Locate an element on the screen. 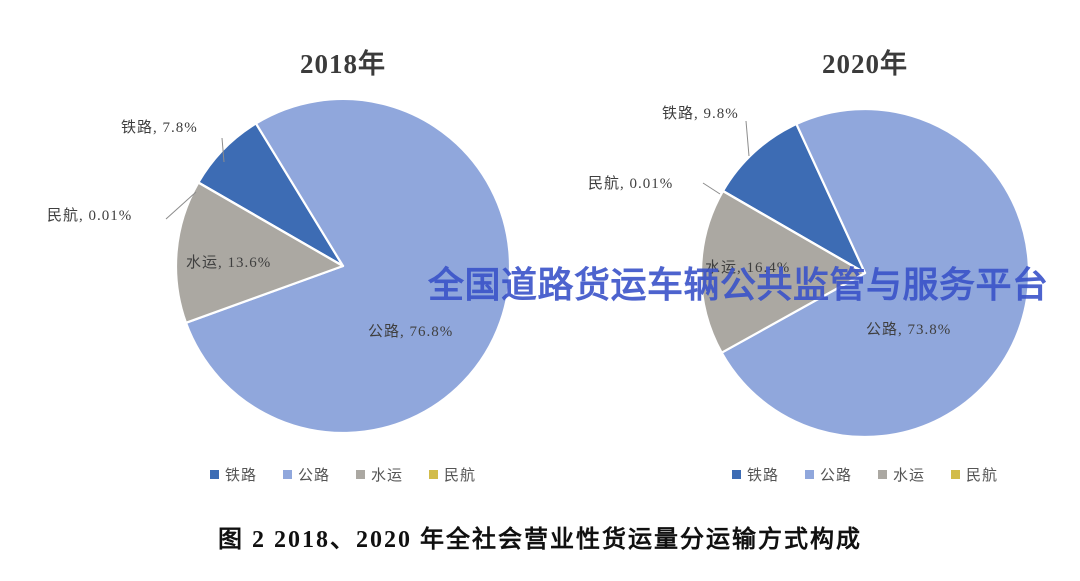 The image size is (1080, 581). pie-label-2020-railway: 铁路, 9.8% is located at coordinates (700, 114).